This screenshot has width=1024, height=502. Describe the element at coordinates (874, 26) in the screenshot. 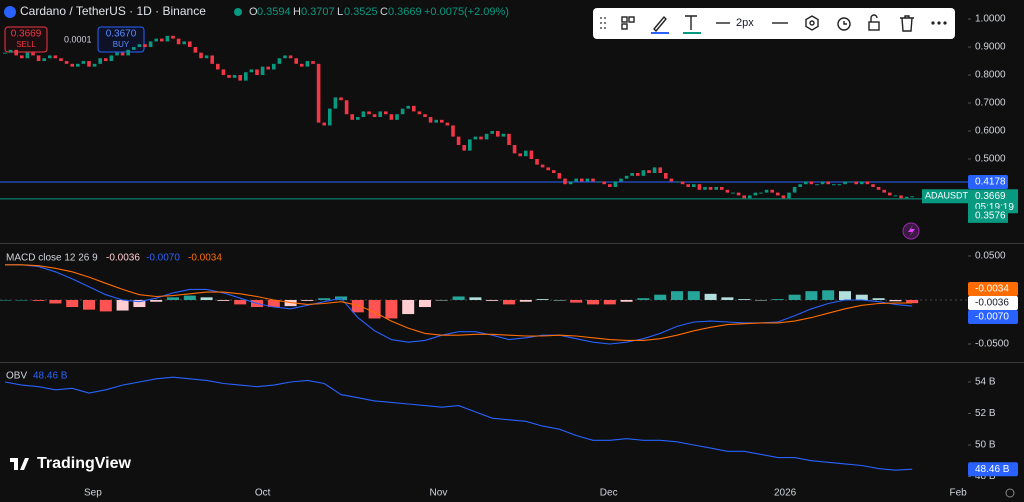

I see `lock-icon` at that location.